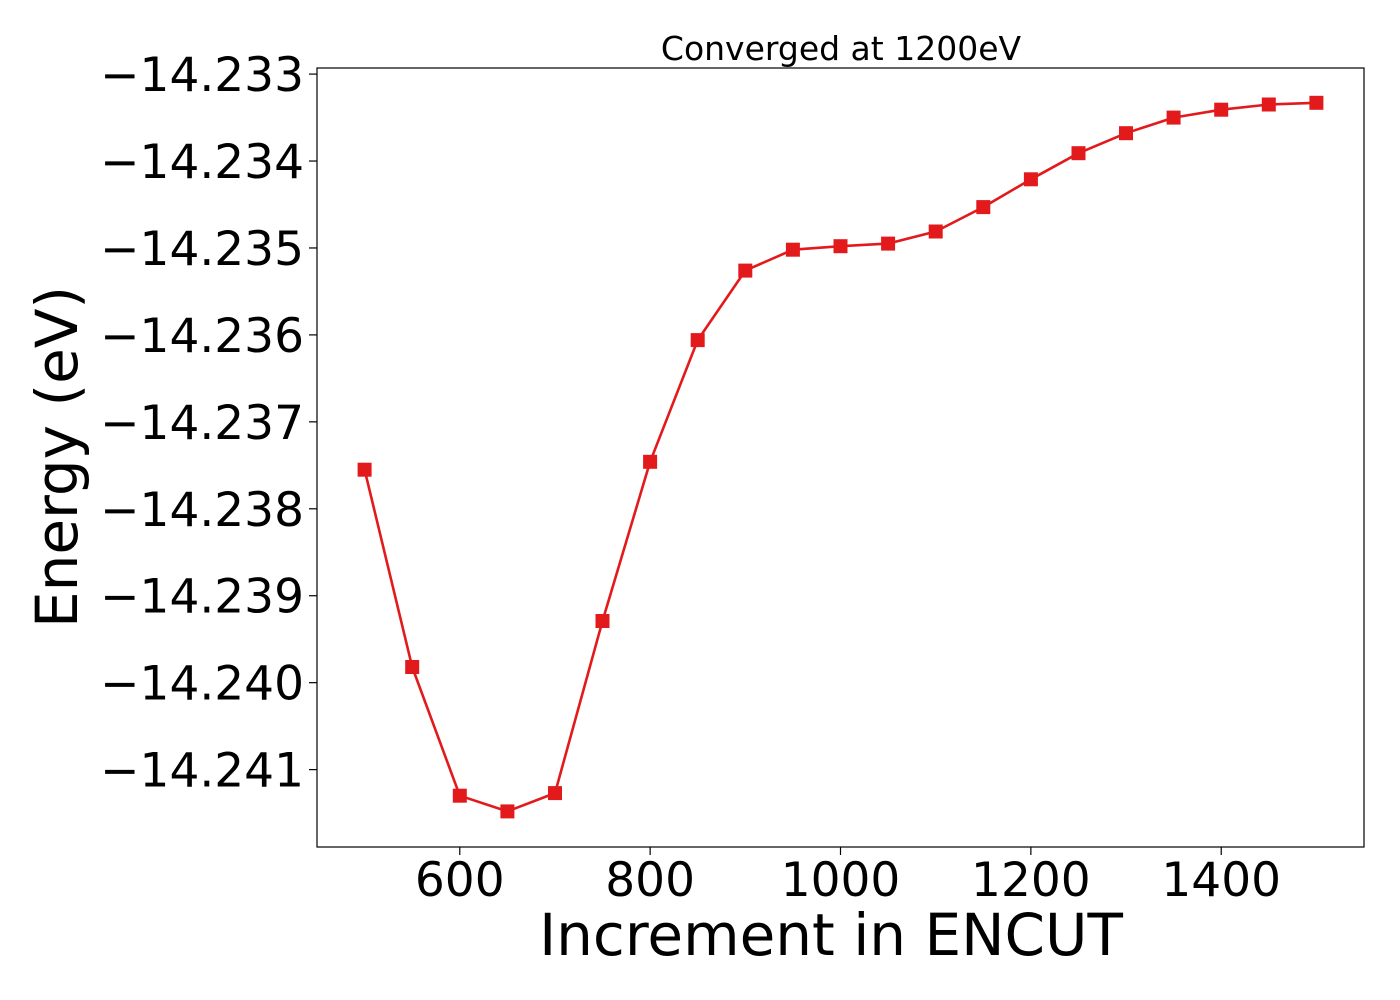 The height and width of the screenshot is (1000, 1400). I want to click on y-tick-label: −14.233, so click(202, 75).